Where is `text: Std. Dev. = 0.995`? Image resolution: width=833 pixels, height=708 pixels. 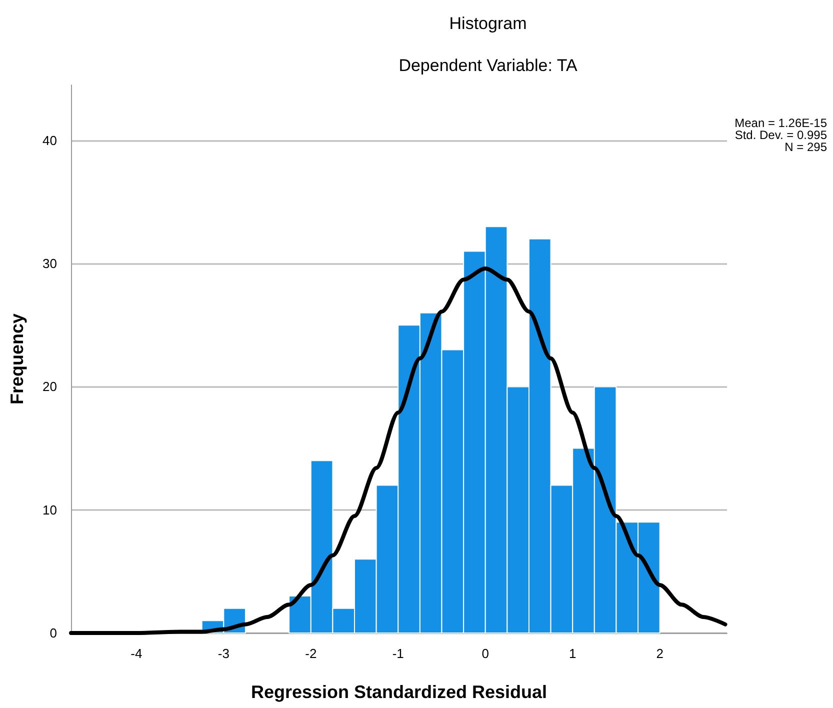
text: Std. Dev. = 0.995 is located at coordinates (781, 135).